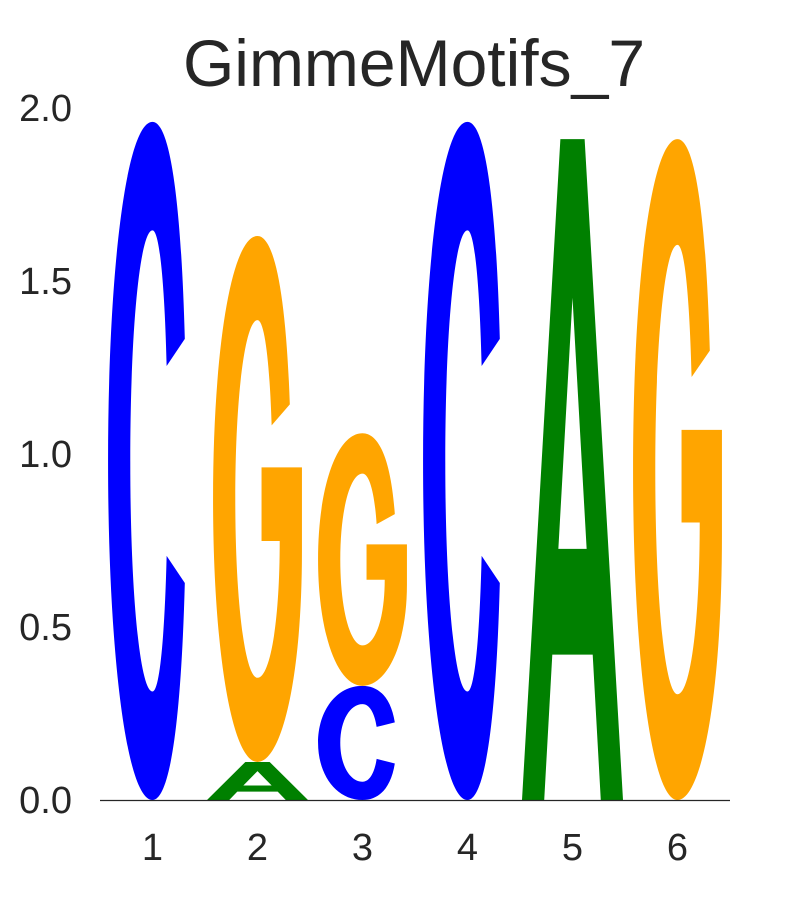 The height and width of the screenshot is (900, 810). What do you see at coordinates (45, 109) in the screenshot?
I see `y-tick-label: 2.0` at bounding box center [45, 109].